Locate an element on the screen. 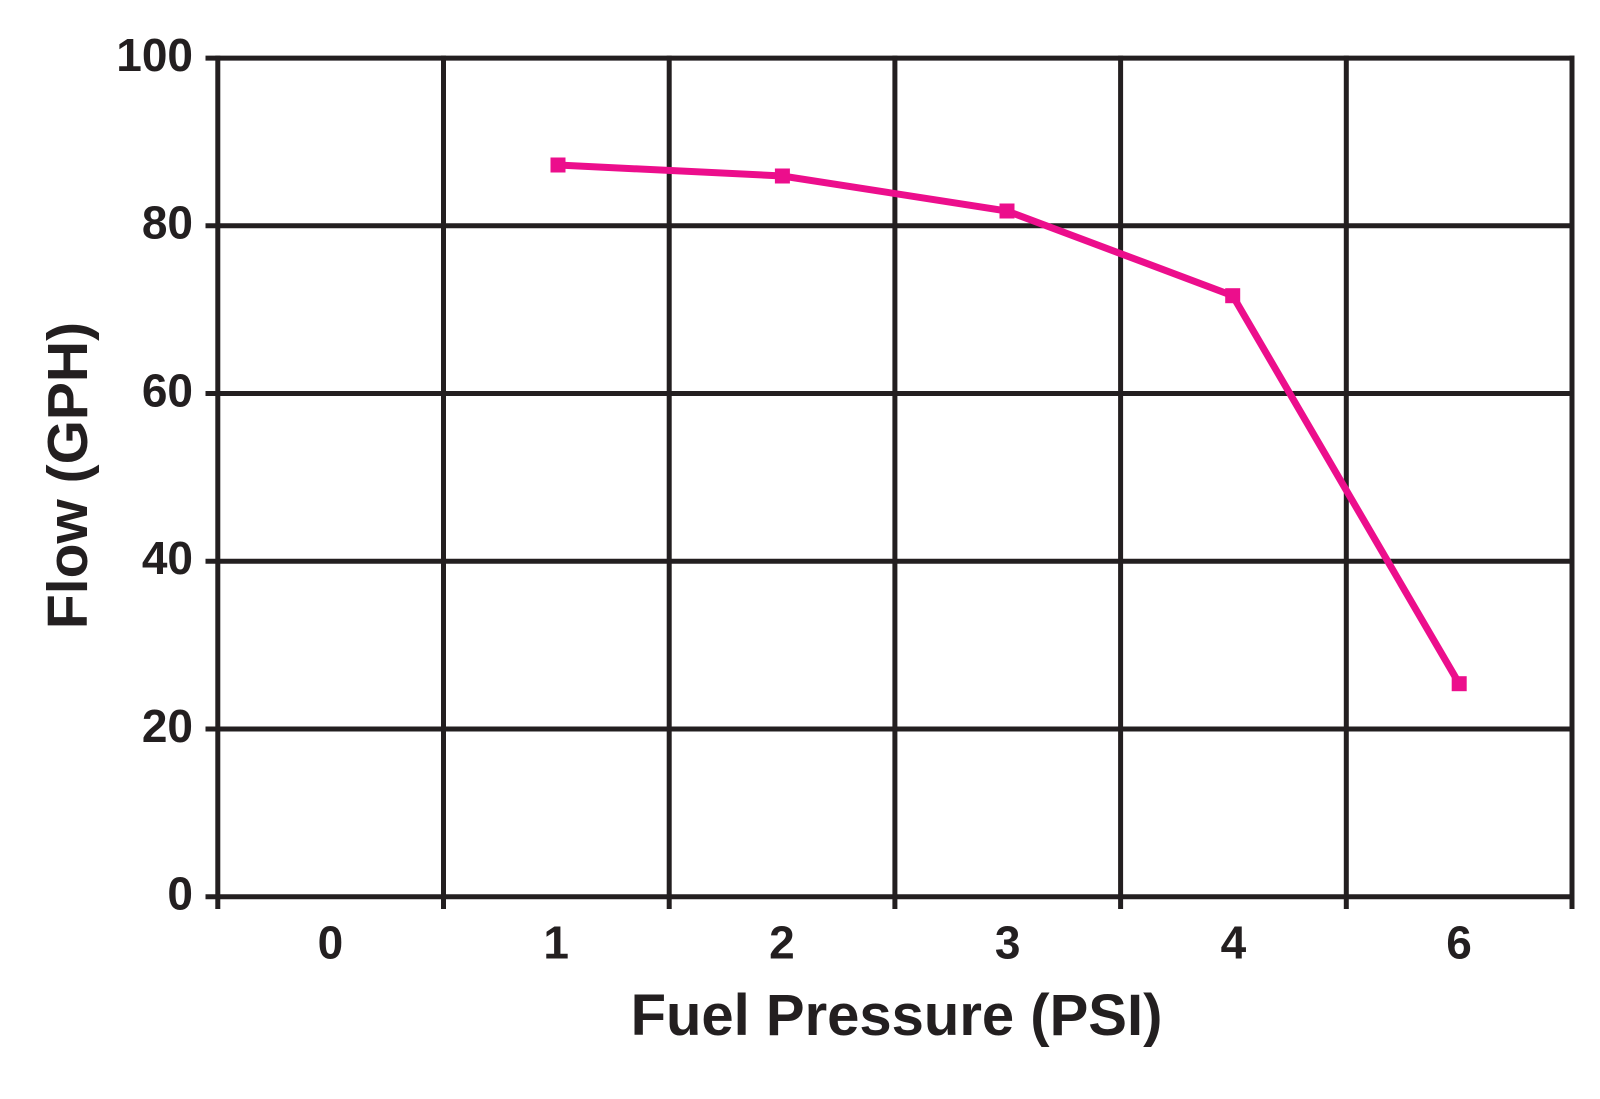  svg-text: 1 is located at coordinates (556, 943).